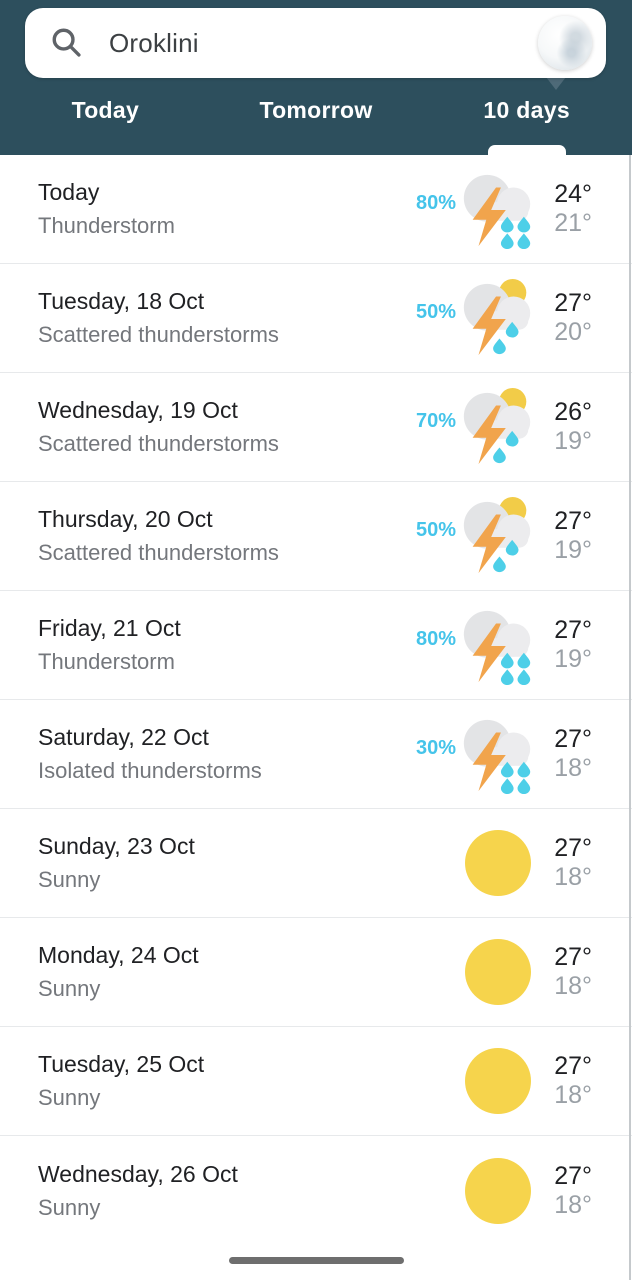 Image resolution: width=632 pixels, height=1280 pixels. I want to click on app-header: Oroklini Today Tomorrow 10 days, so click(316, 77).